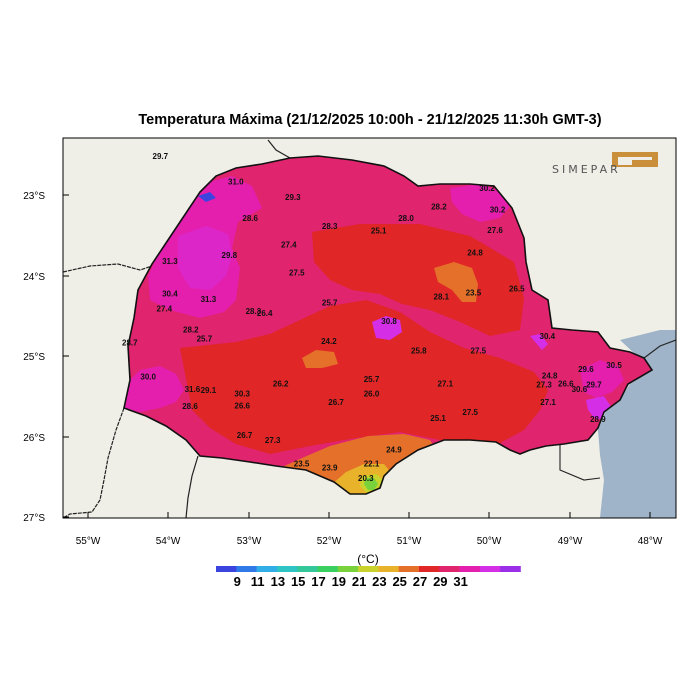 Image resolution: width=700 pixels, height=700 pixels. I want to click on lon-label: 51°W, so click(409, 541).